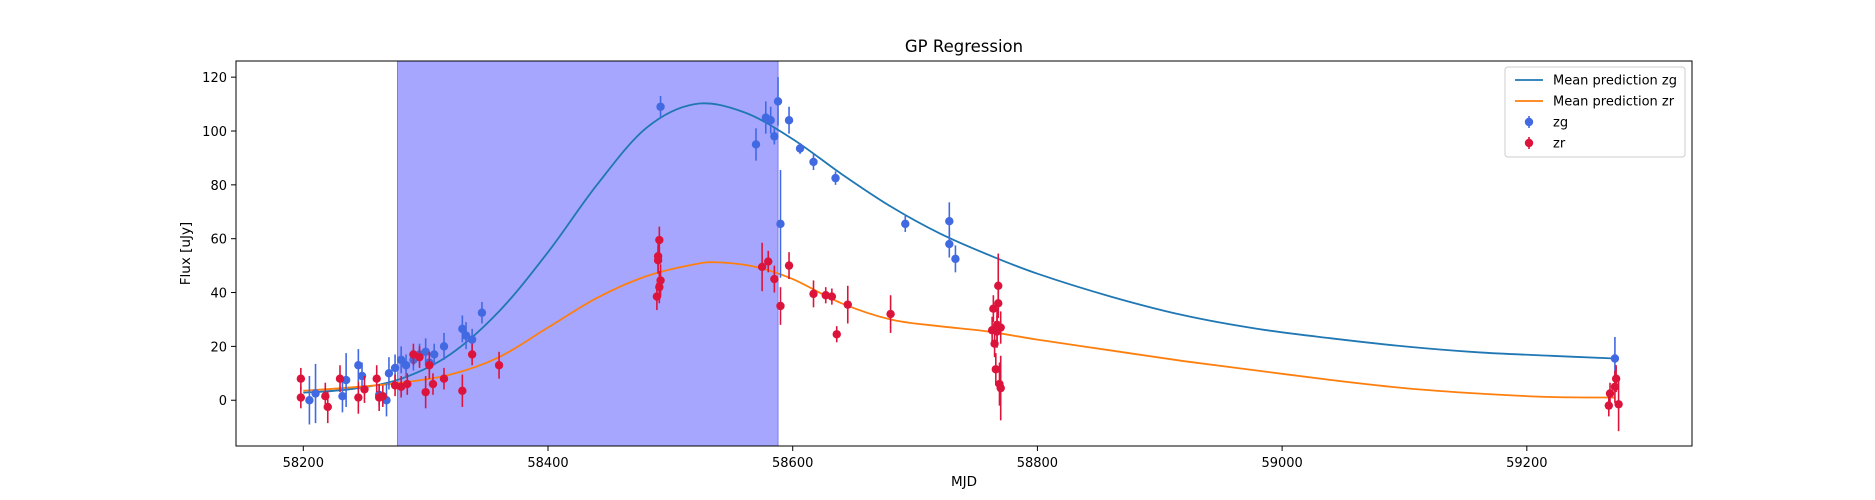 This screenshot has width=1875, height=500. I want to click on legend-label: Mean prediction zg, so click(1615, 81).